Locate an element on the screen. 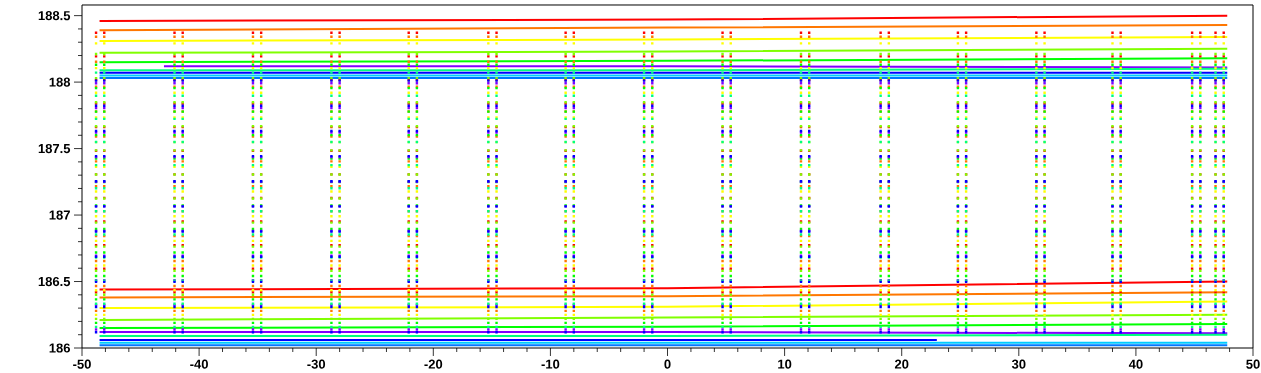 Image resolution: width=1261 pixels, height=373 pixels. x-tick-label: -50 is located at coordinates (82, 364).